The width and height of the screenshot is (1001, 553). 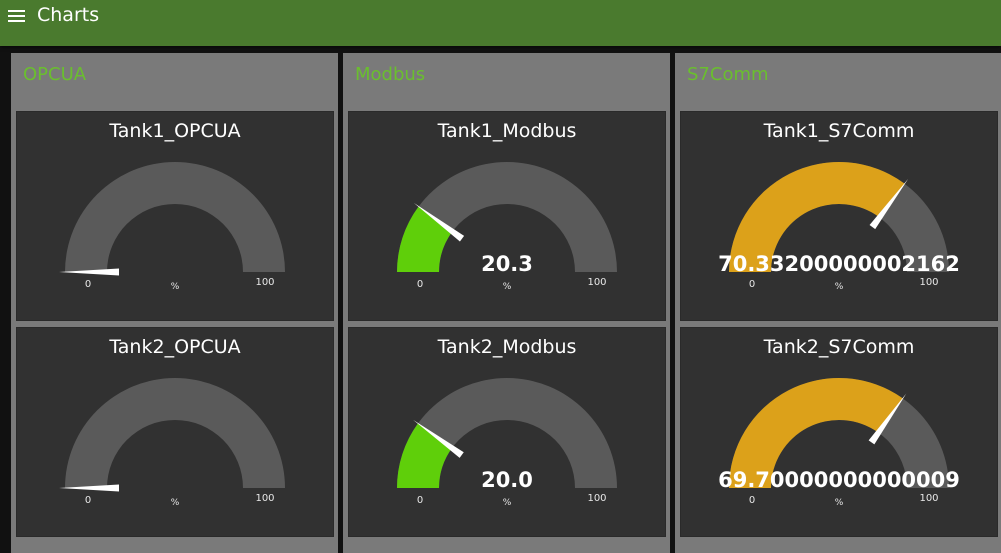 I want to click on gauge-title: Tank2_S7Comm, so click(x=839, y=347).